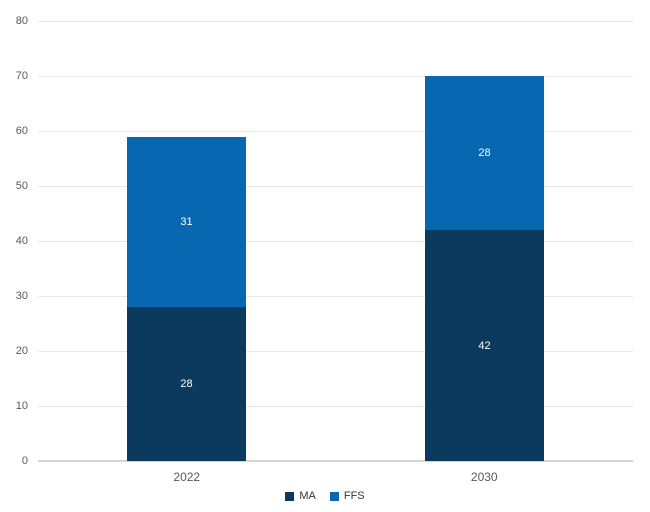 Image resolution: width=650 pixels, height=512 pixels. What do you see at coordinates (21, 351) in the screenshot?
I see `y-tick-label-20: 20` at bounding box center [21, 351].